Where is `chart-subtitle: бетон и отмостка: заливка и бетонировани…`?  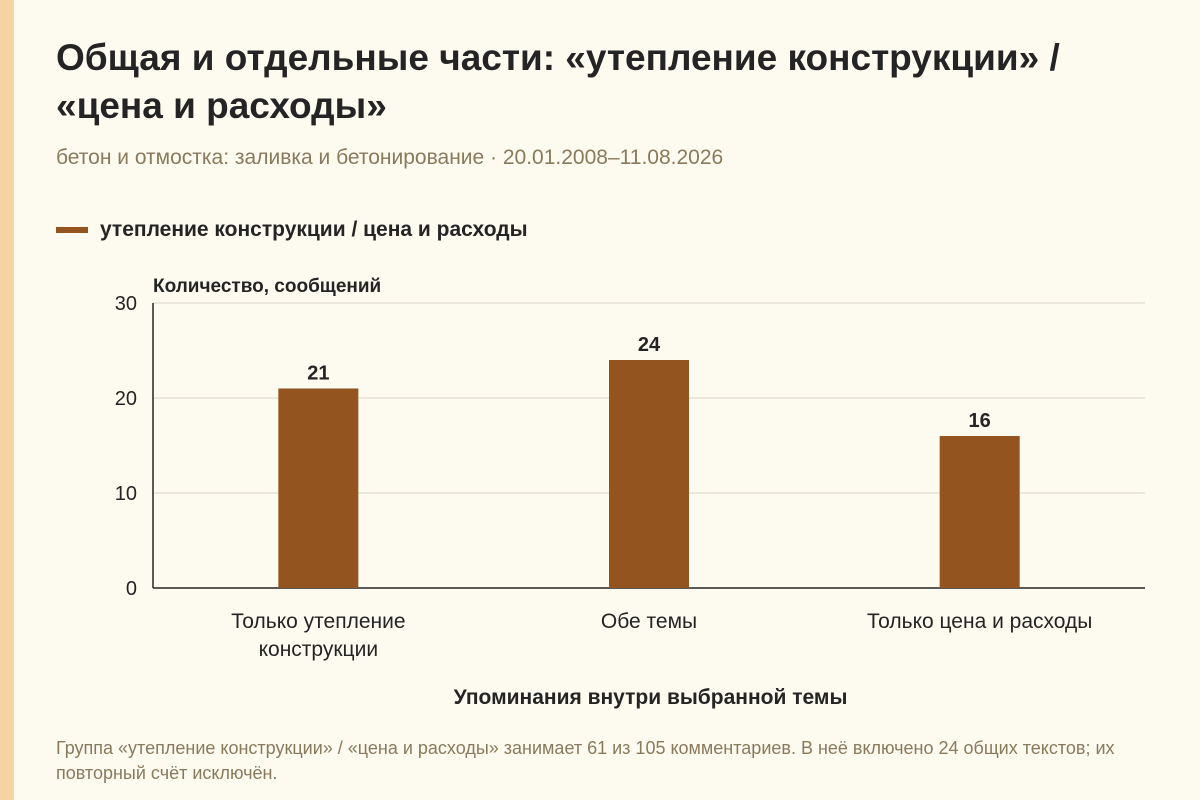 chart-subtitle: бетон и отмостка: заливка и бетонировани… is located at coordinates (390, 157).